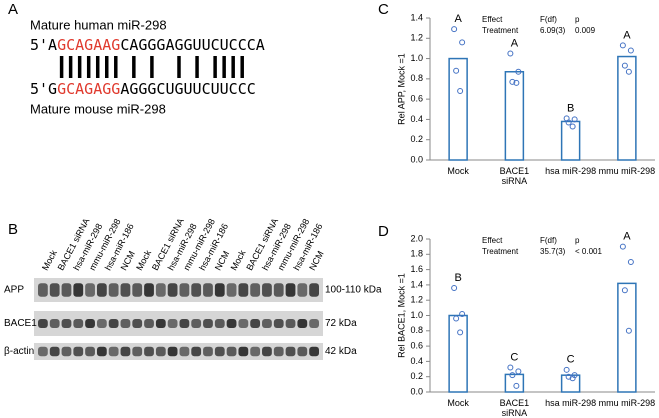  I want to click on stats-cell: Treatment, so click(500, 30).